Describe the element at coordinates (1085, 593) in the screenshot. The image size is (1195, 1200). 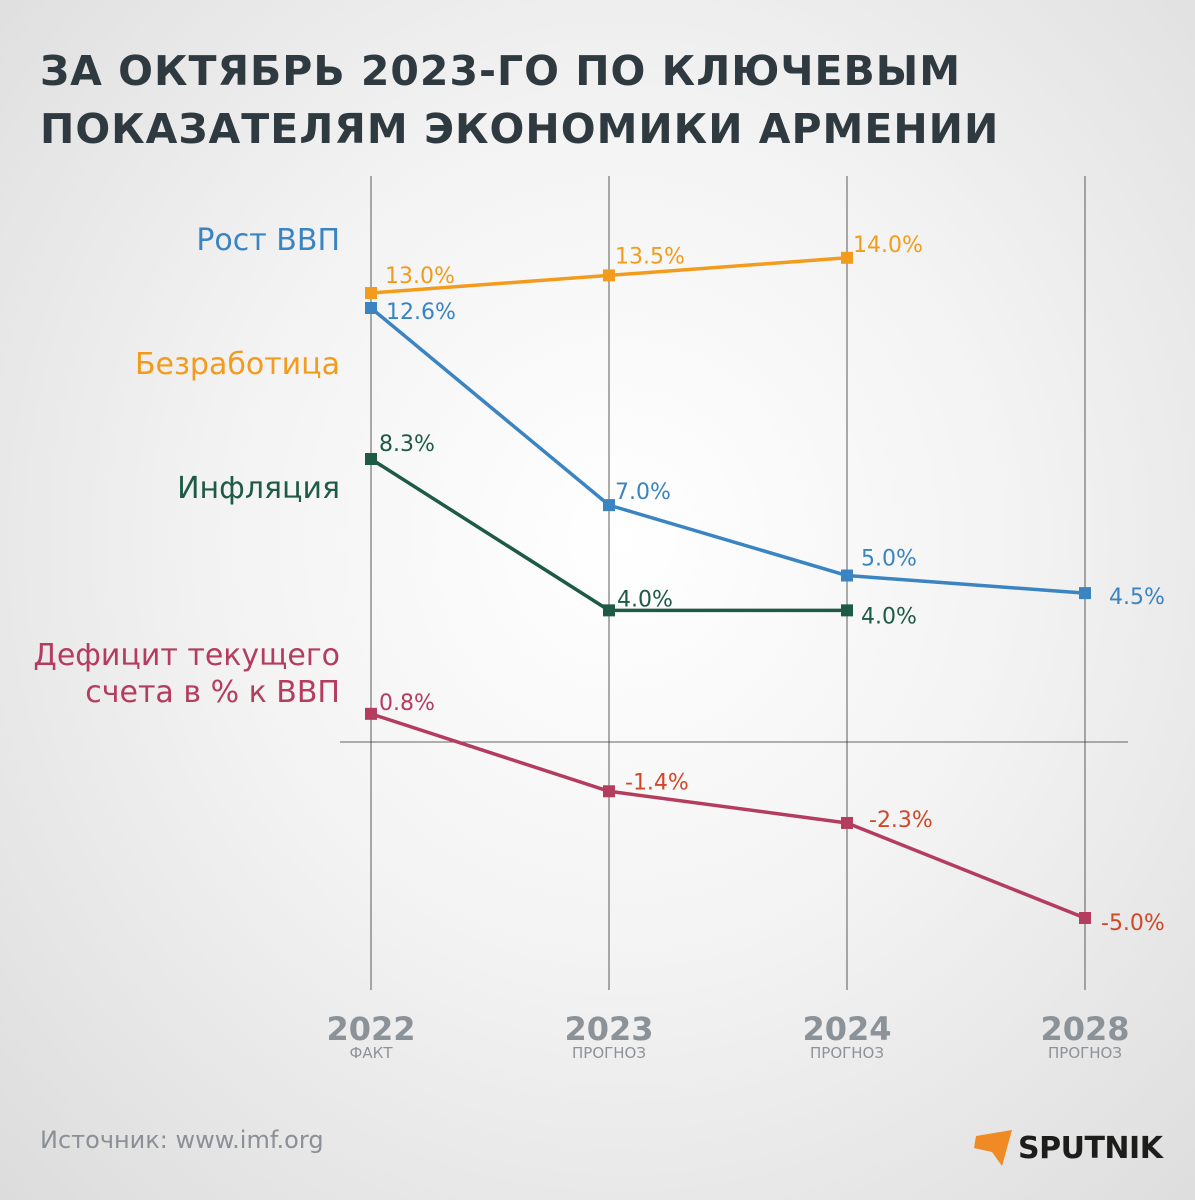
I see `data-point-gdp-2028` at that location.